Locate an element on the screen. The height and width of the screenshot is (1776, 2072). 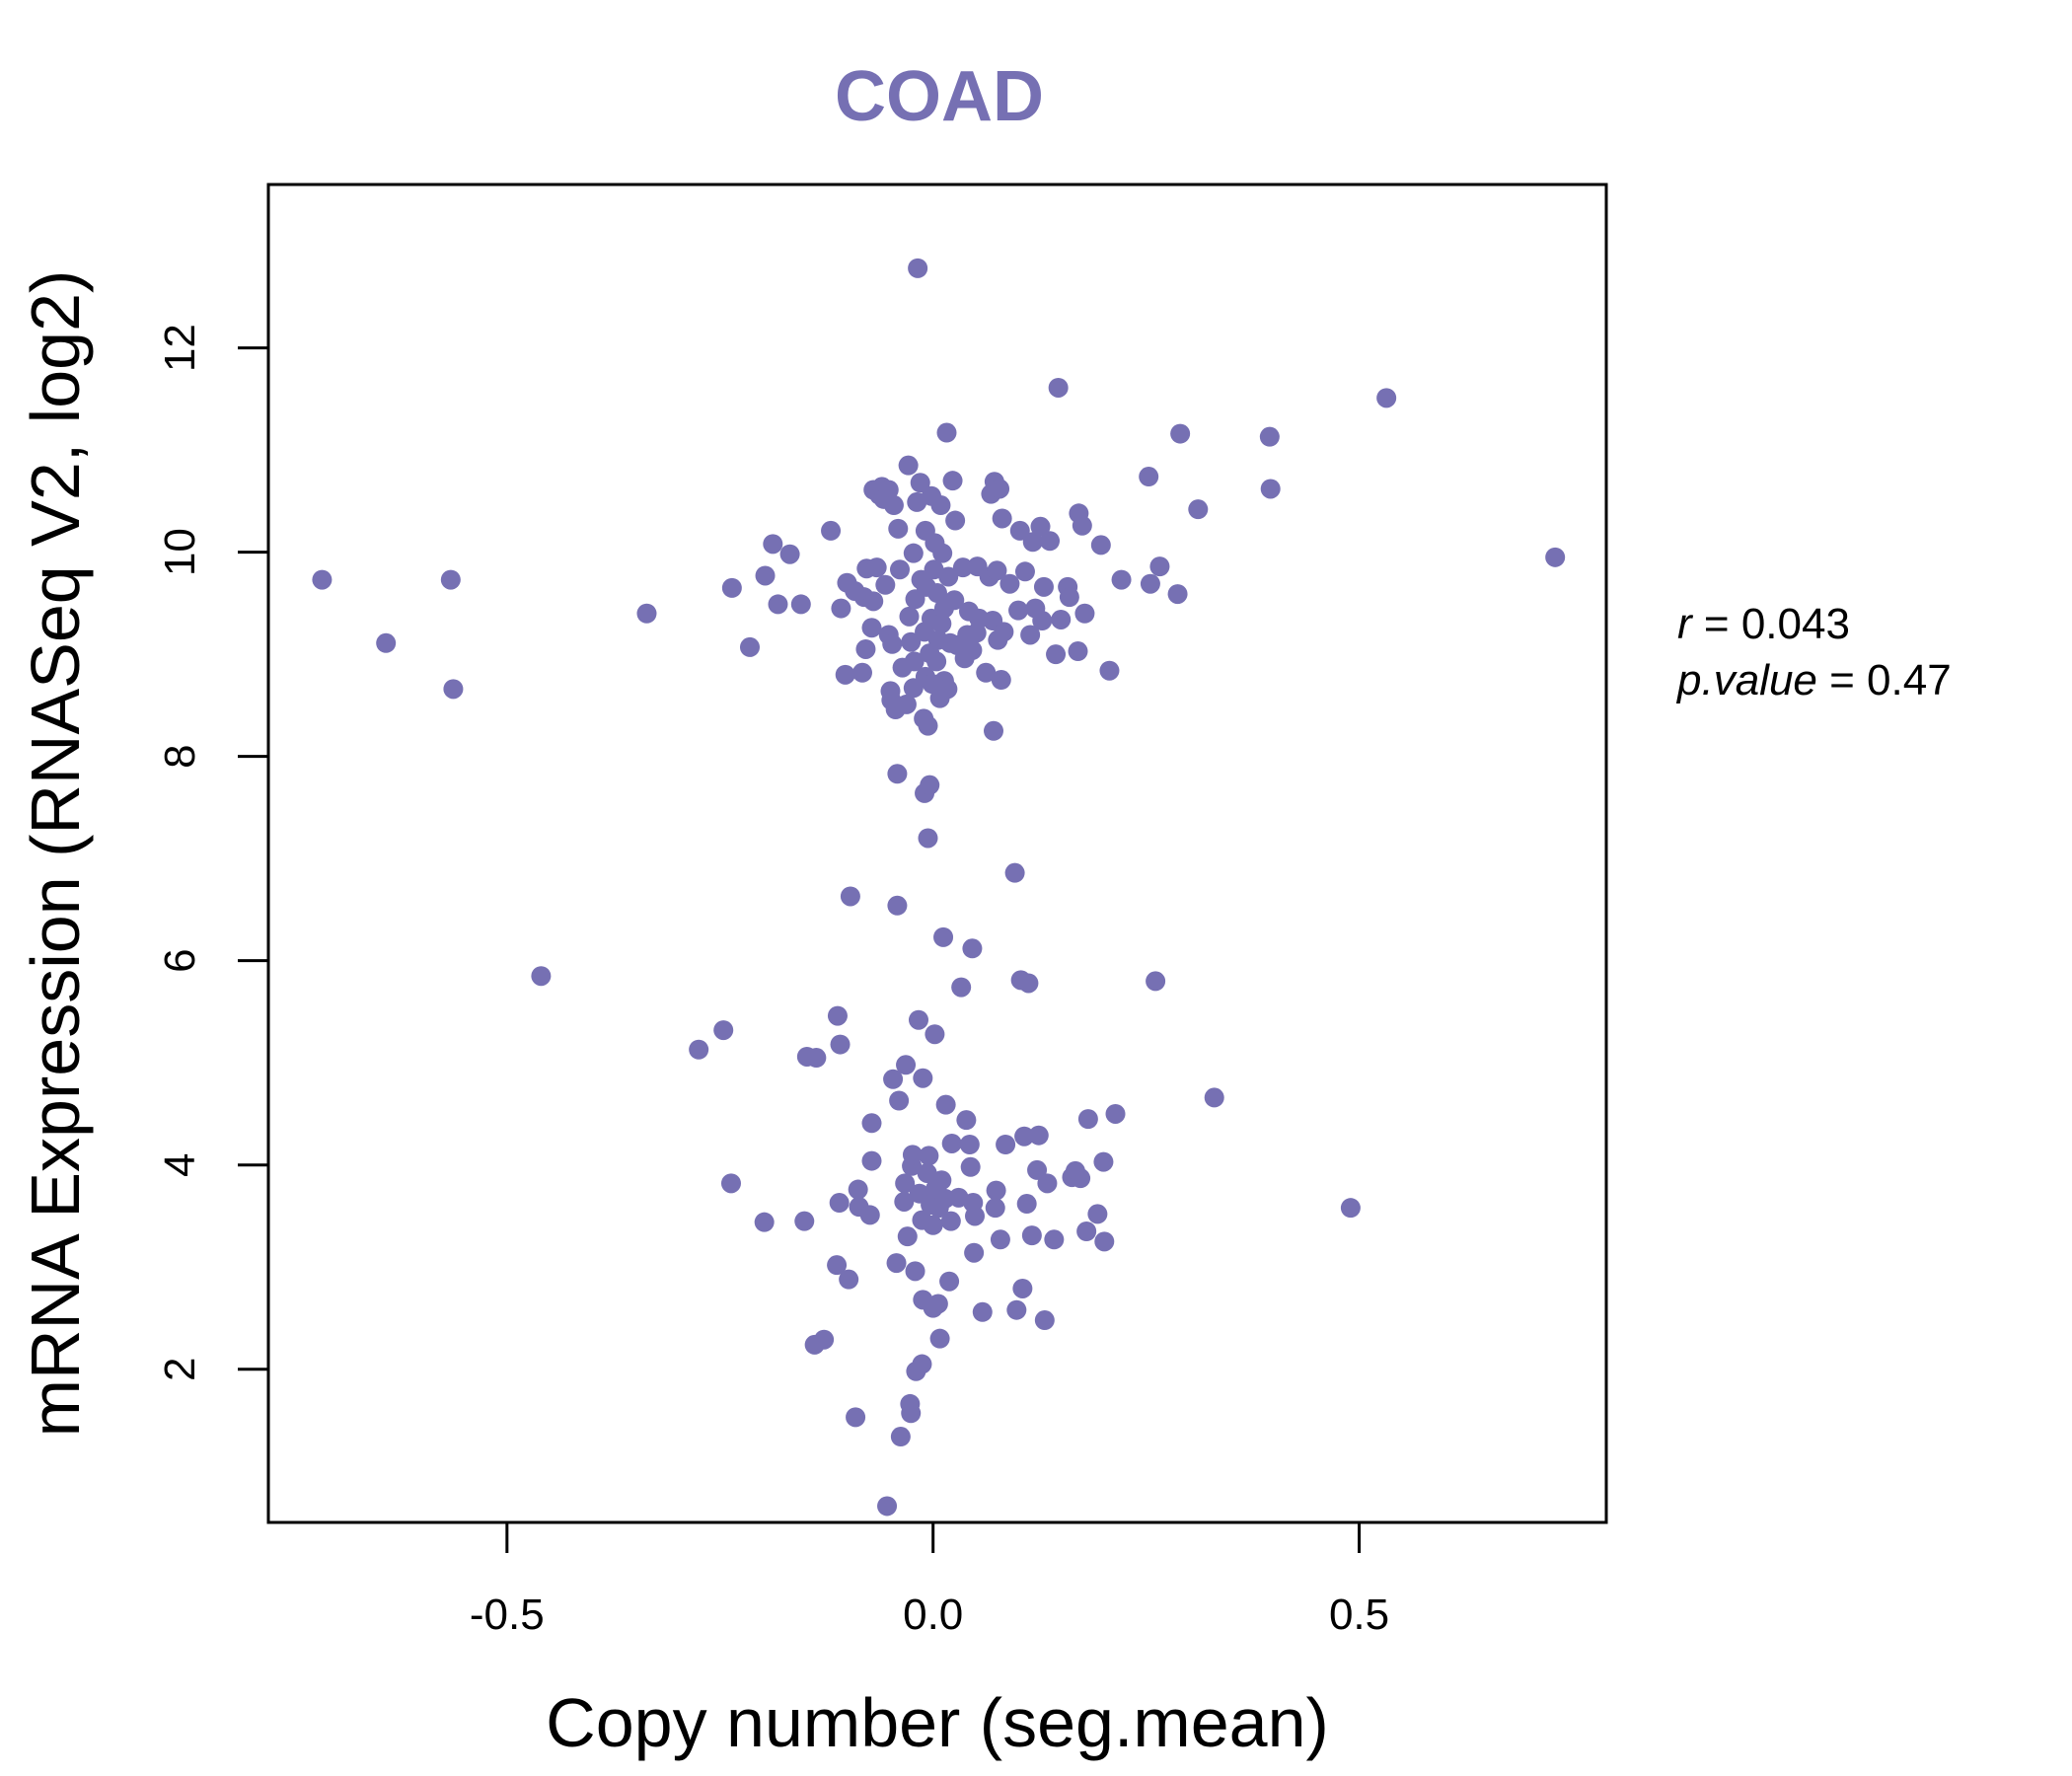
r-equals: = is located at coordinates (1717, 624).